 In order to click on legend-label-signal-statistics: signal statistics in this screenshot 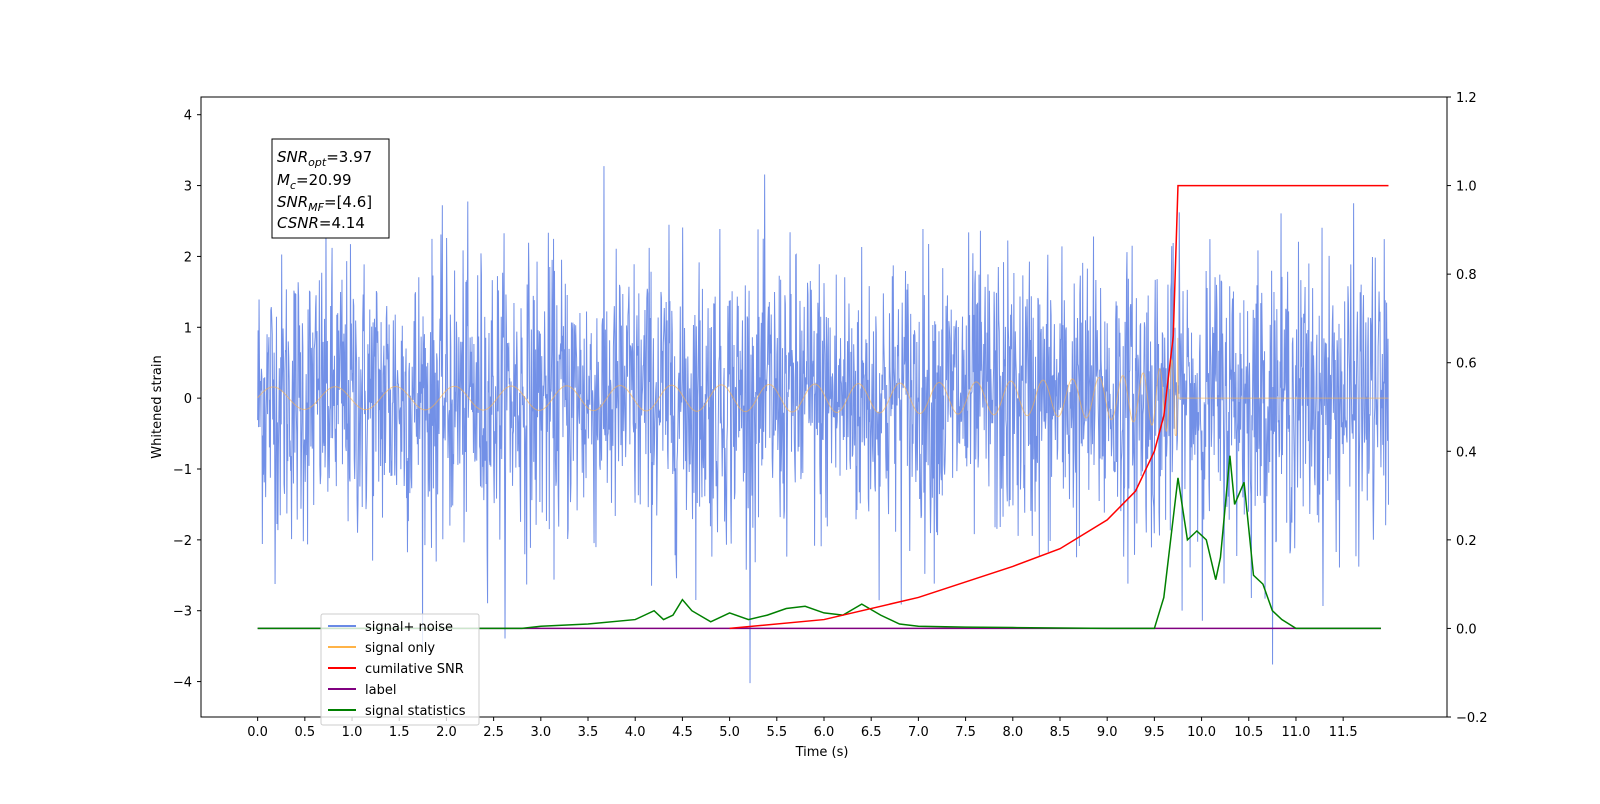, I will do `click(415, 711)`.